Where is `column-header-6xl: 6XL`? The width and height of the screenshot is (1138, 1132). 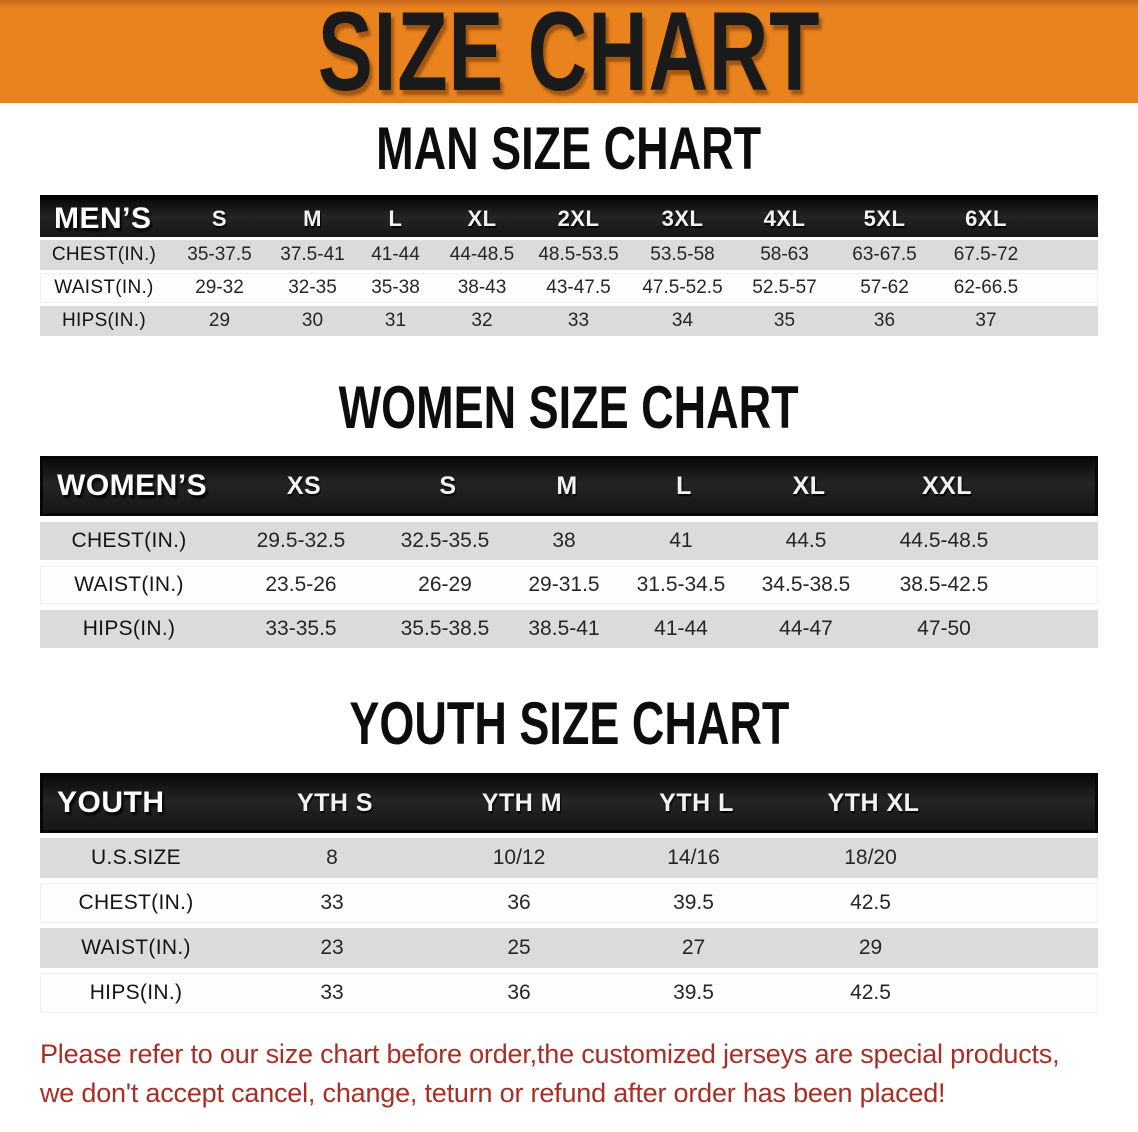 column-header-6xl: 6XL is located at coordinates (986, 218).